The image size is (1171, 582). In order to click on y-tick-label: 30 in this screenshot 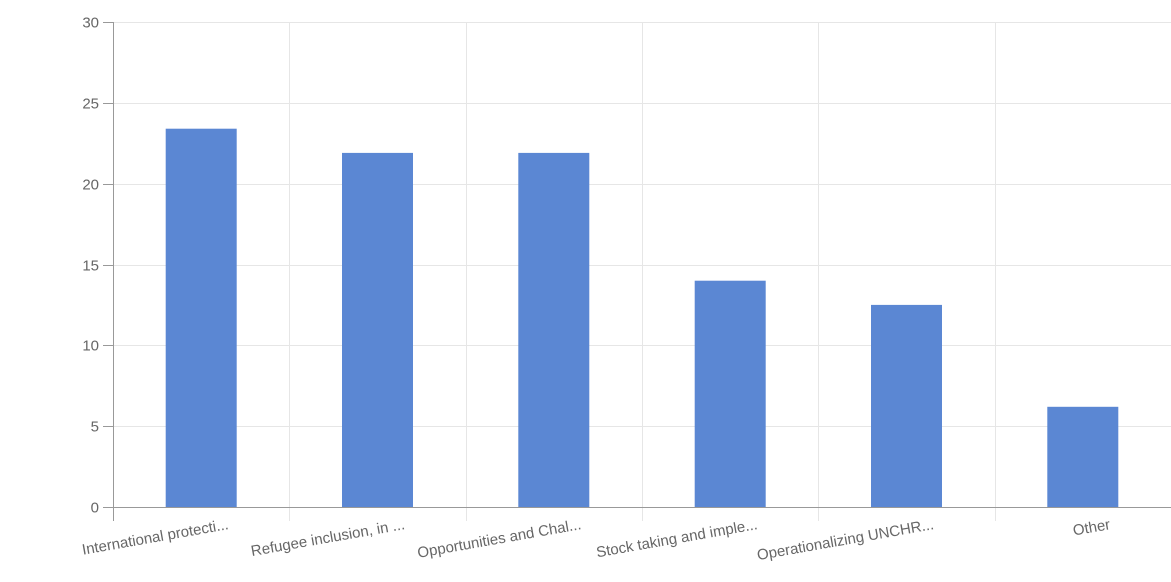, I will do `click(90, 23)`.